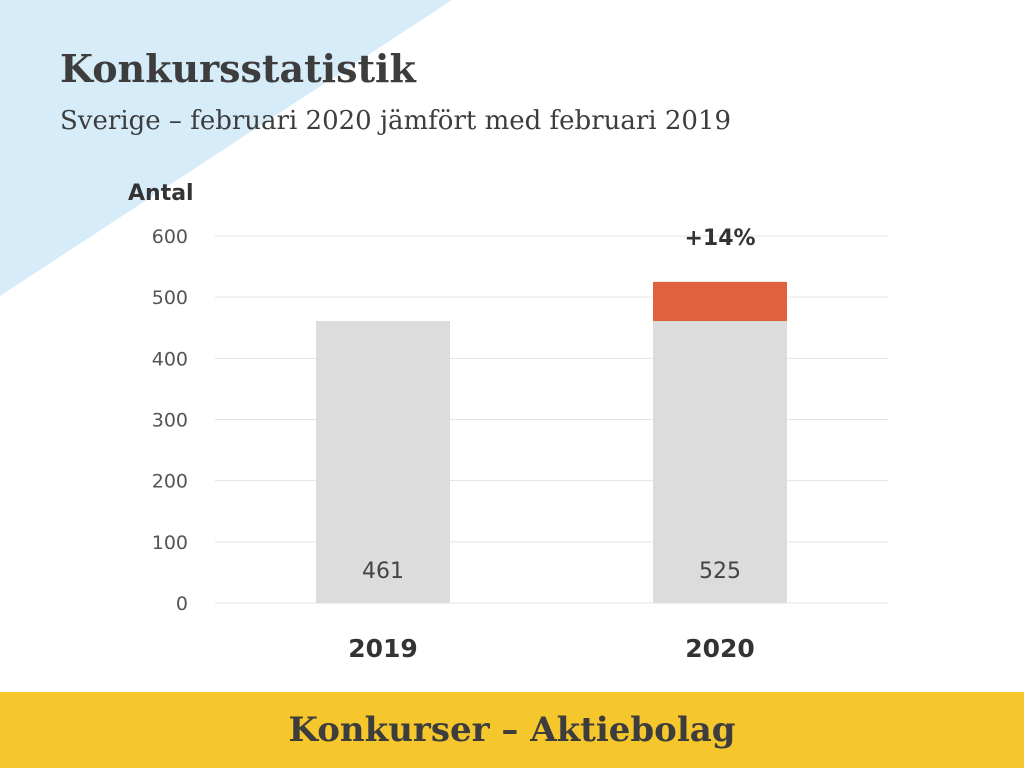 This screenshot has height=768, width=1024. Describe the element at coordinates (720, 571) in the screenshot. I see `data-label-2020: 525` at that location.